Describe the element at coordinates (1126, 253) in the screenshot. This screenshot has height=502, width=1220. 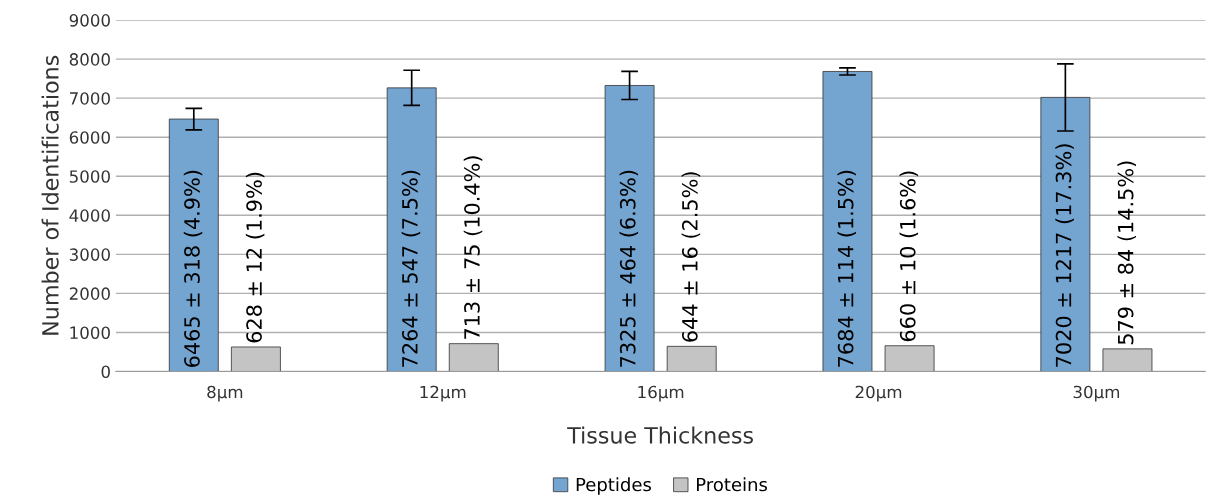
I see `data-label: 579 ± 84 (14.5%)` at that location.